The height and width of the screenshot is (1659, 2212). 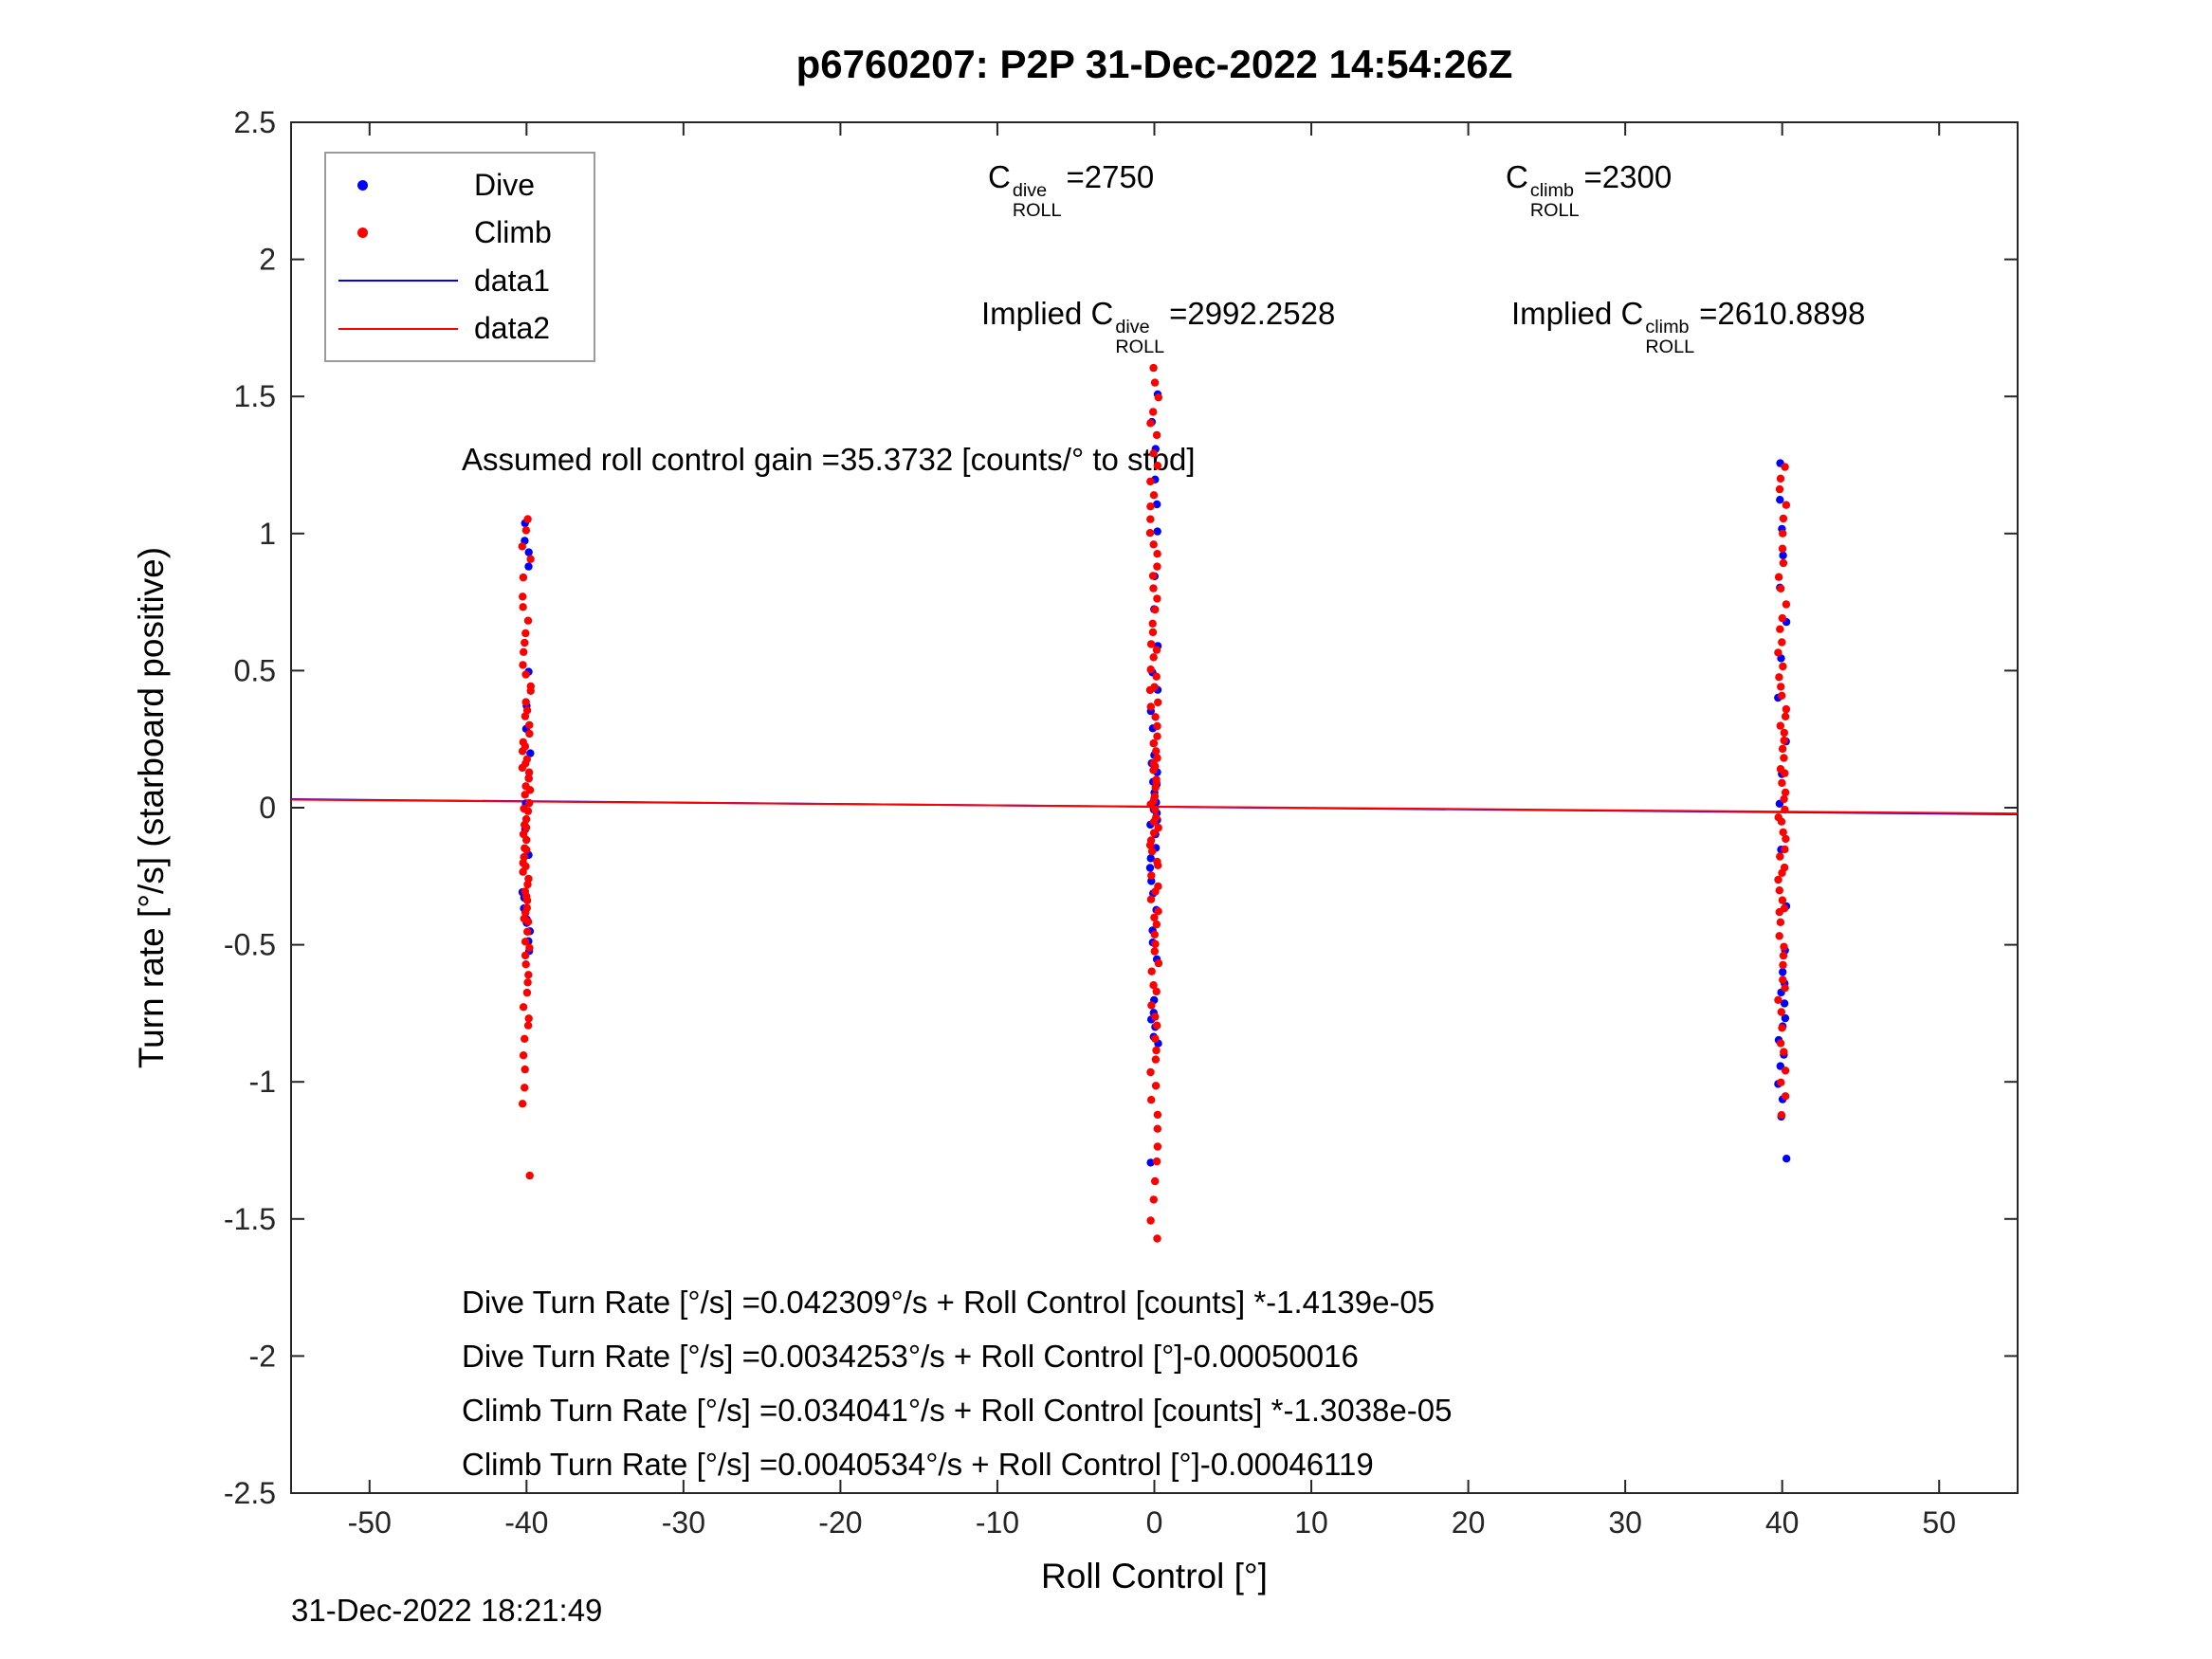 I want to click on x-tick-label: 30, so click(x=1625, y=1522).